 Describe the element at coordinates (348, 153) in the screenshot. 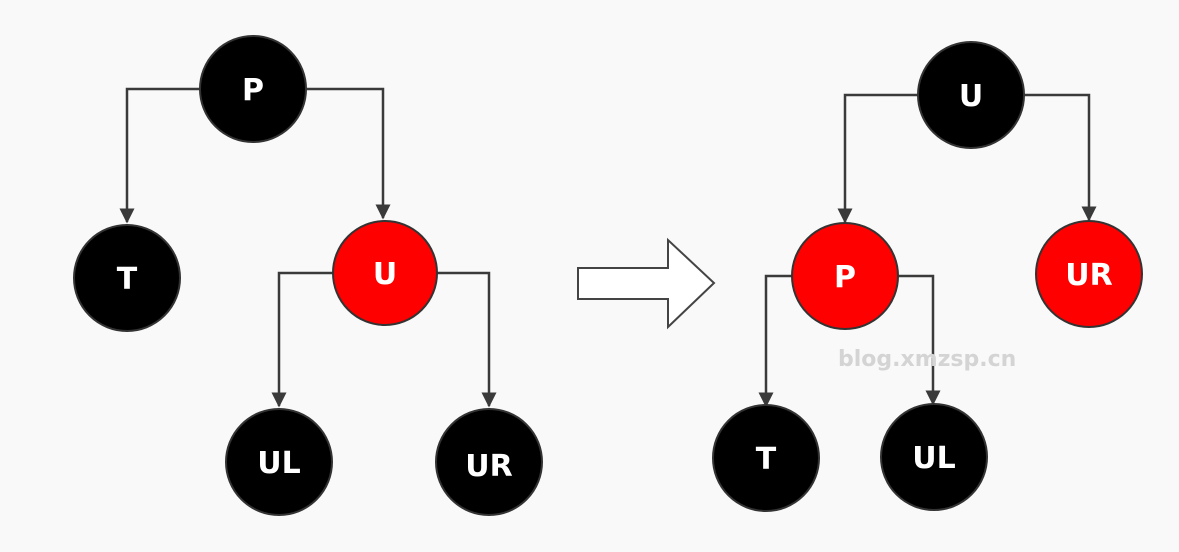

I see `edge-before-p-u` at that location.